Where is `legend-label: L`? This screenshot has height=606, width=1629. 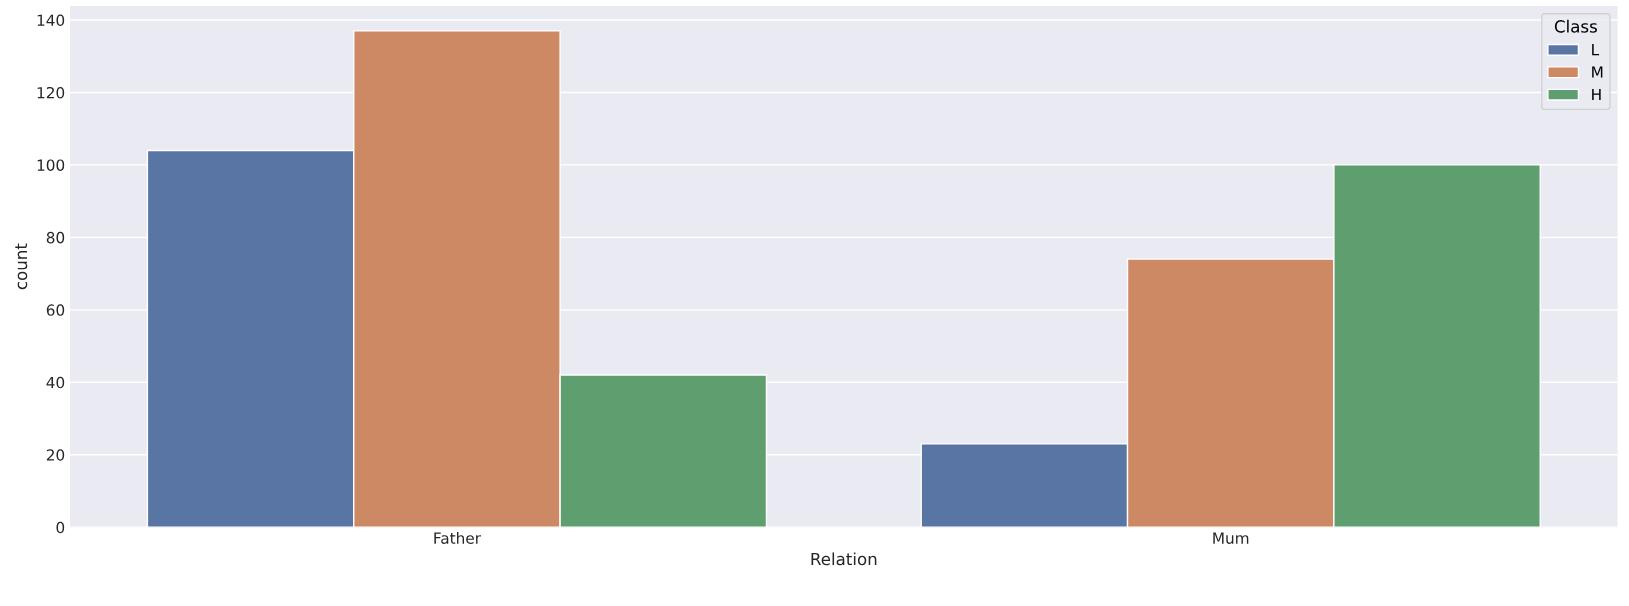
legend-label: L is located at coordinates (1596, 50).